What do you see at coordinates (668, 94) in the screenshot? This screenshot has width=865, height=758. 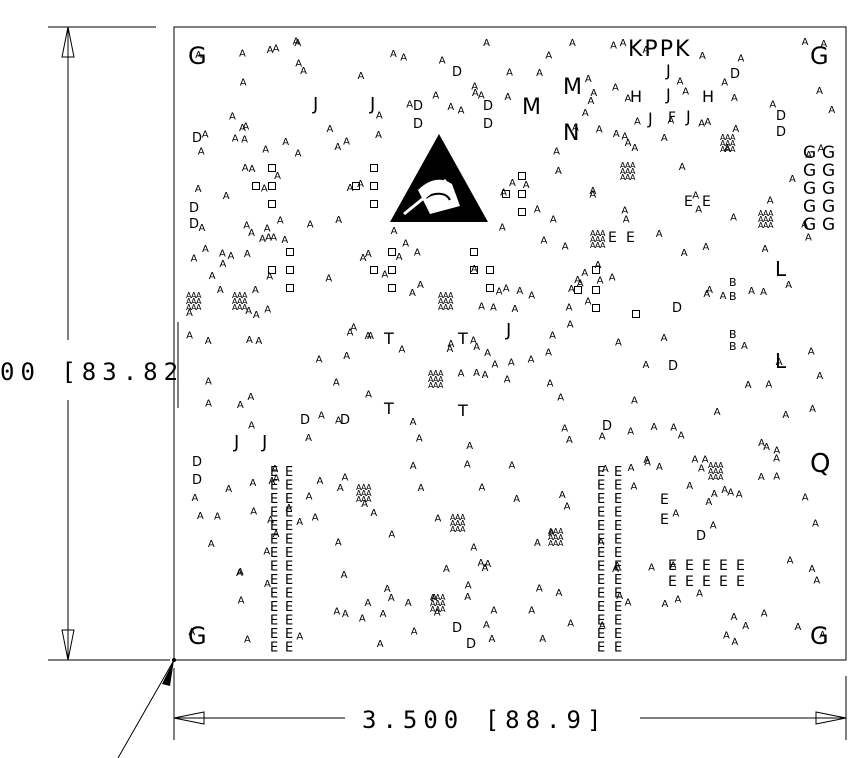 I see `j-label-top: J` at bounding box center [668, 94].